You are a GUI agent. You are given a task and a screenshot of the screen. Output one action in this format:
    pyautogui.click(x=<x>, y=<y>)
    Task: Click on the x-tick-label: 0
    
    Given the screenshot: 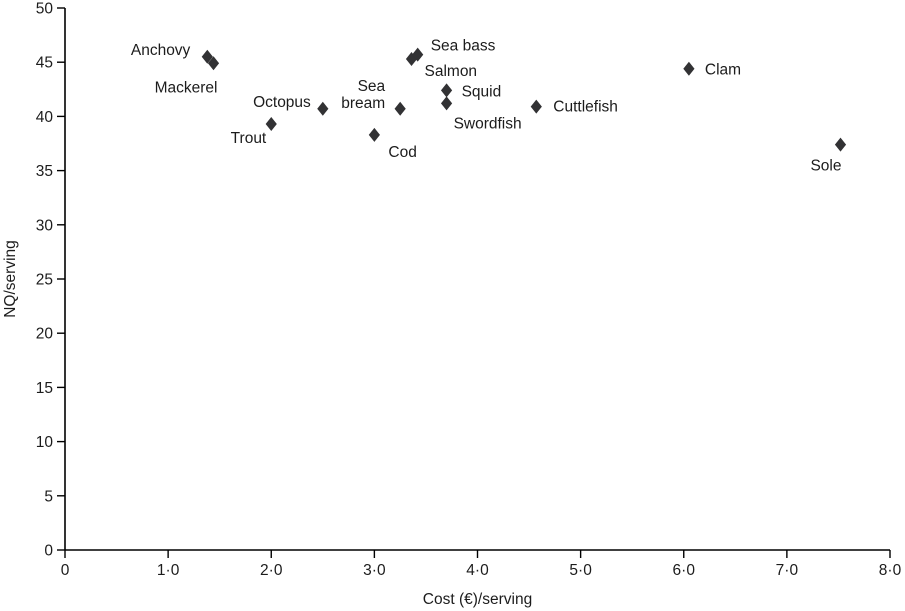 What is the action you would take?
    pyautogui.click(x=65, y=570)
    